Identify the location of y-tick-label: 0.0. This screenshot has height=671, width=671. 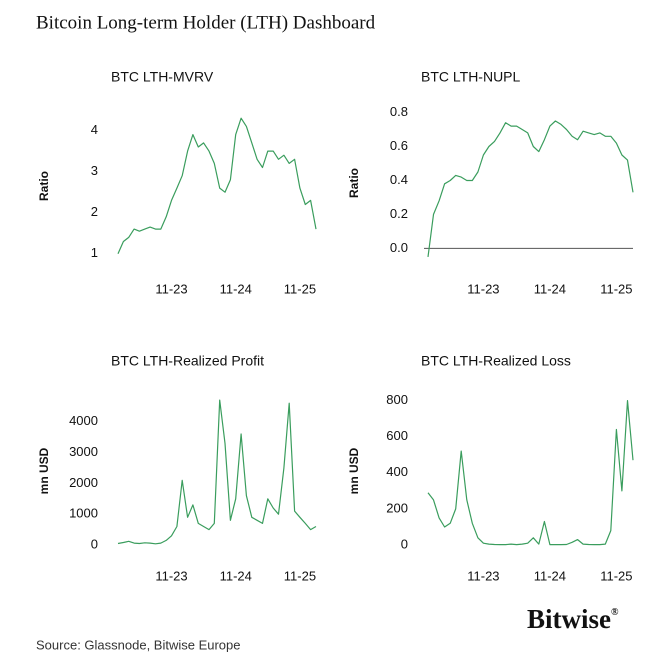
(399, 247).